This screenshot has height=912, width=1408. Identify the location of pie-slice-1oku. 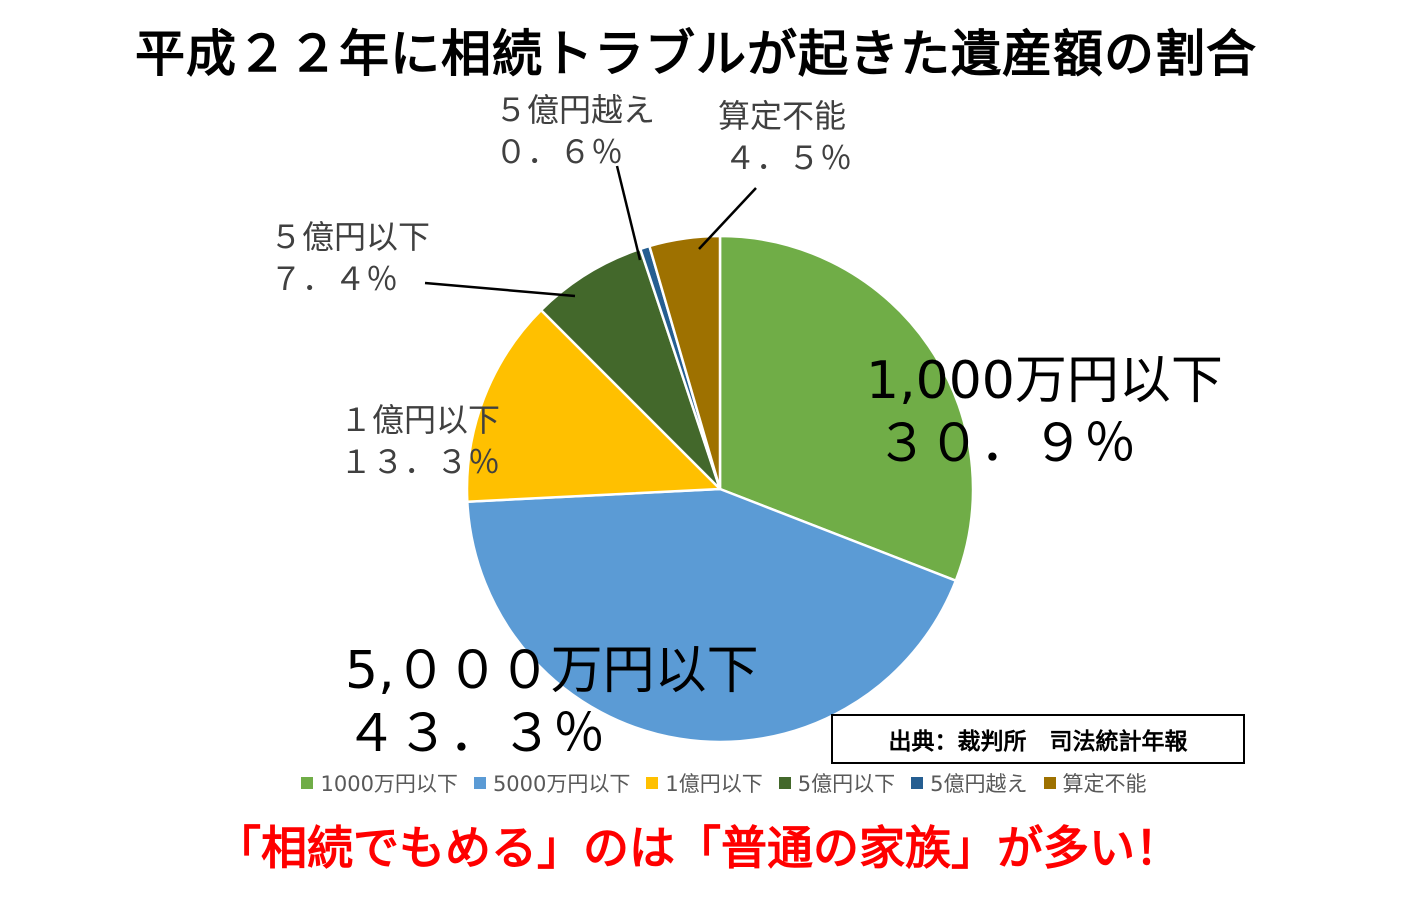
(594, 406).